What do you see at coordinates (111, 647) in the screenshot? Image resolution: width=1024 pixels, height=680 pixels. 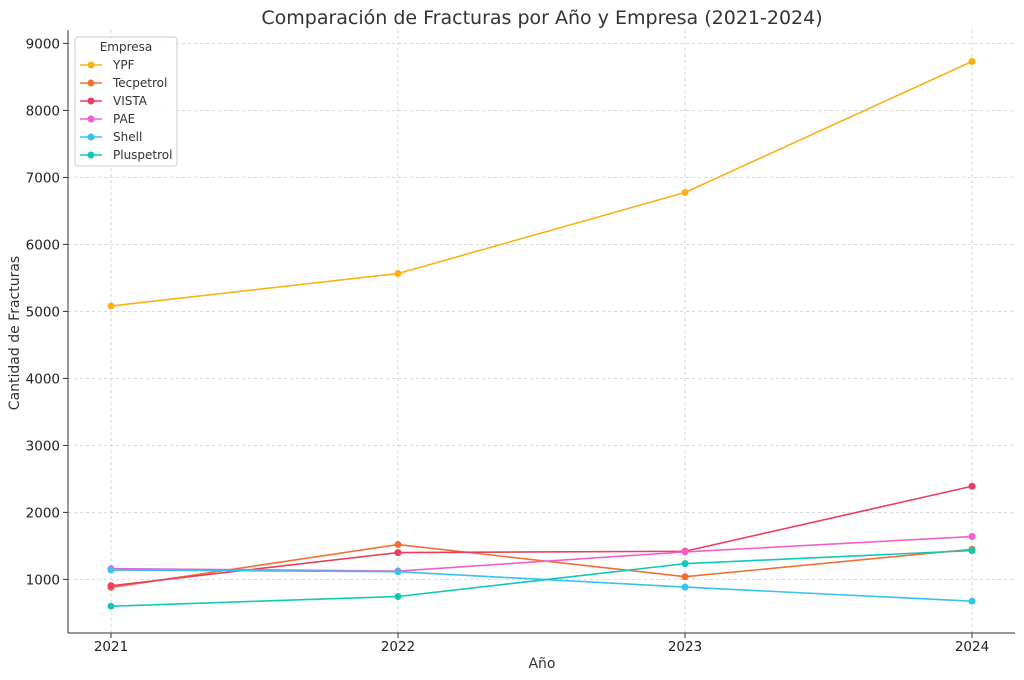 I see `x-tick-label: 2021` at bounding box center [111, 647].